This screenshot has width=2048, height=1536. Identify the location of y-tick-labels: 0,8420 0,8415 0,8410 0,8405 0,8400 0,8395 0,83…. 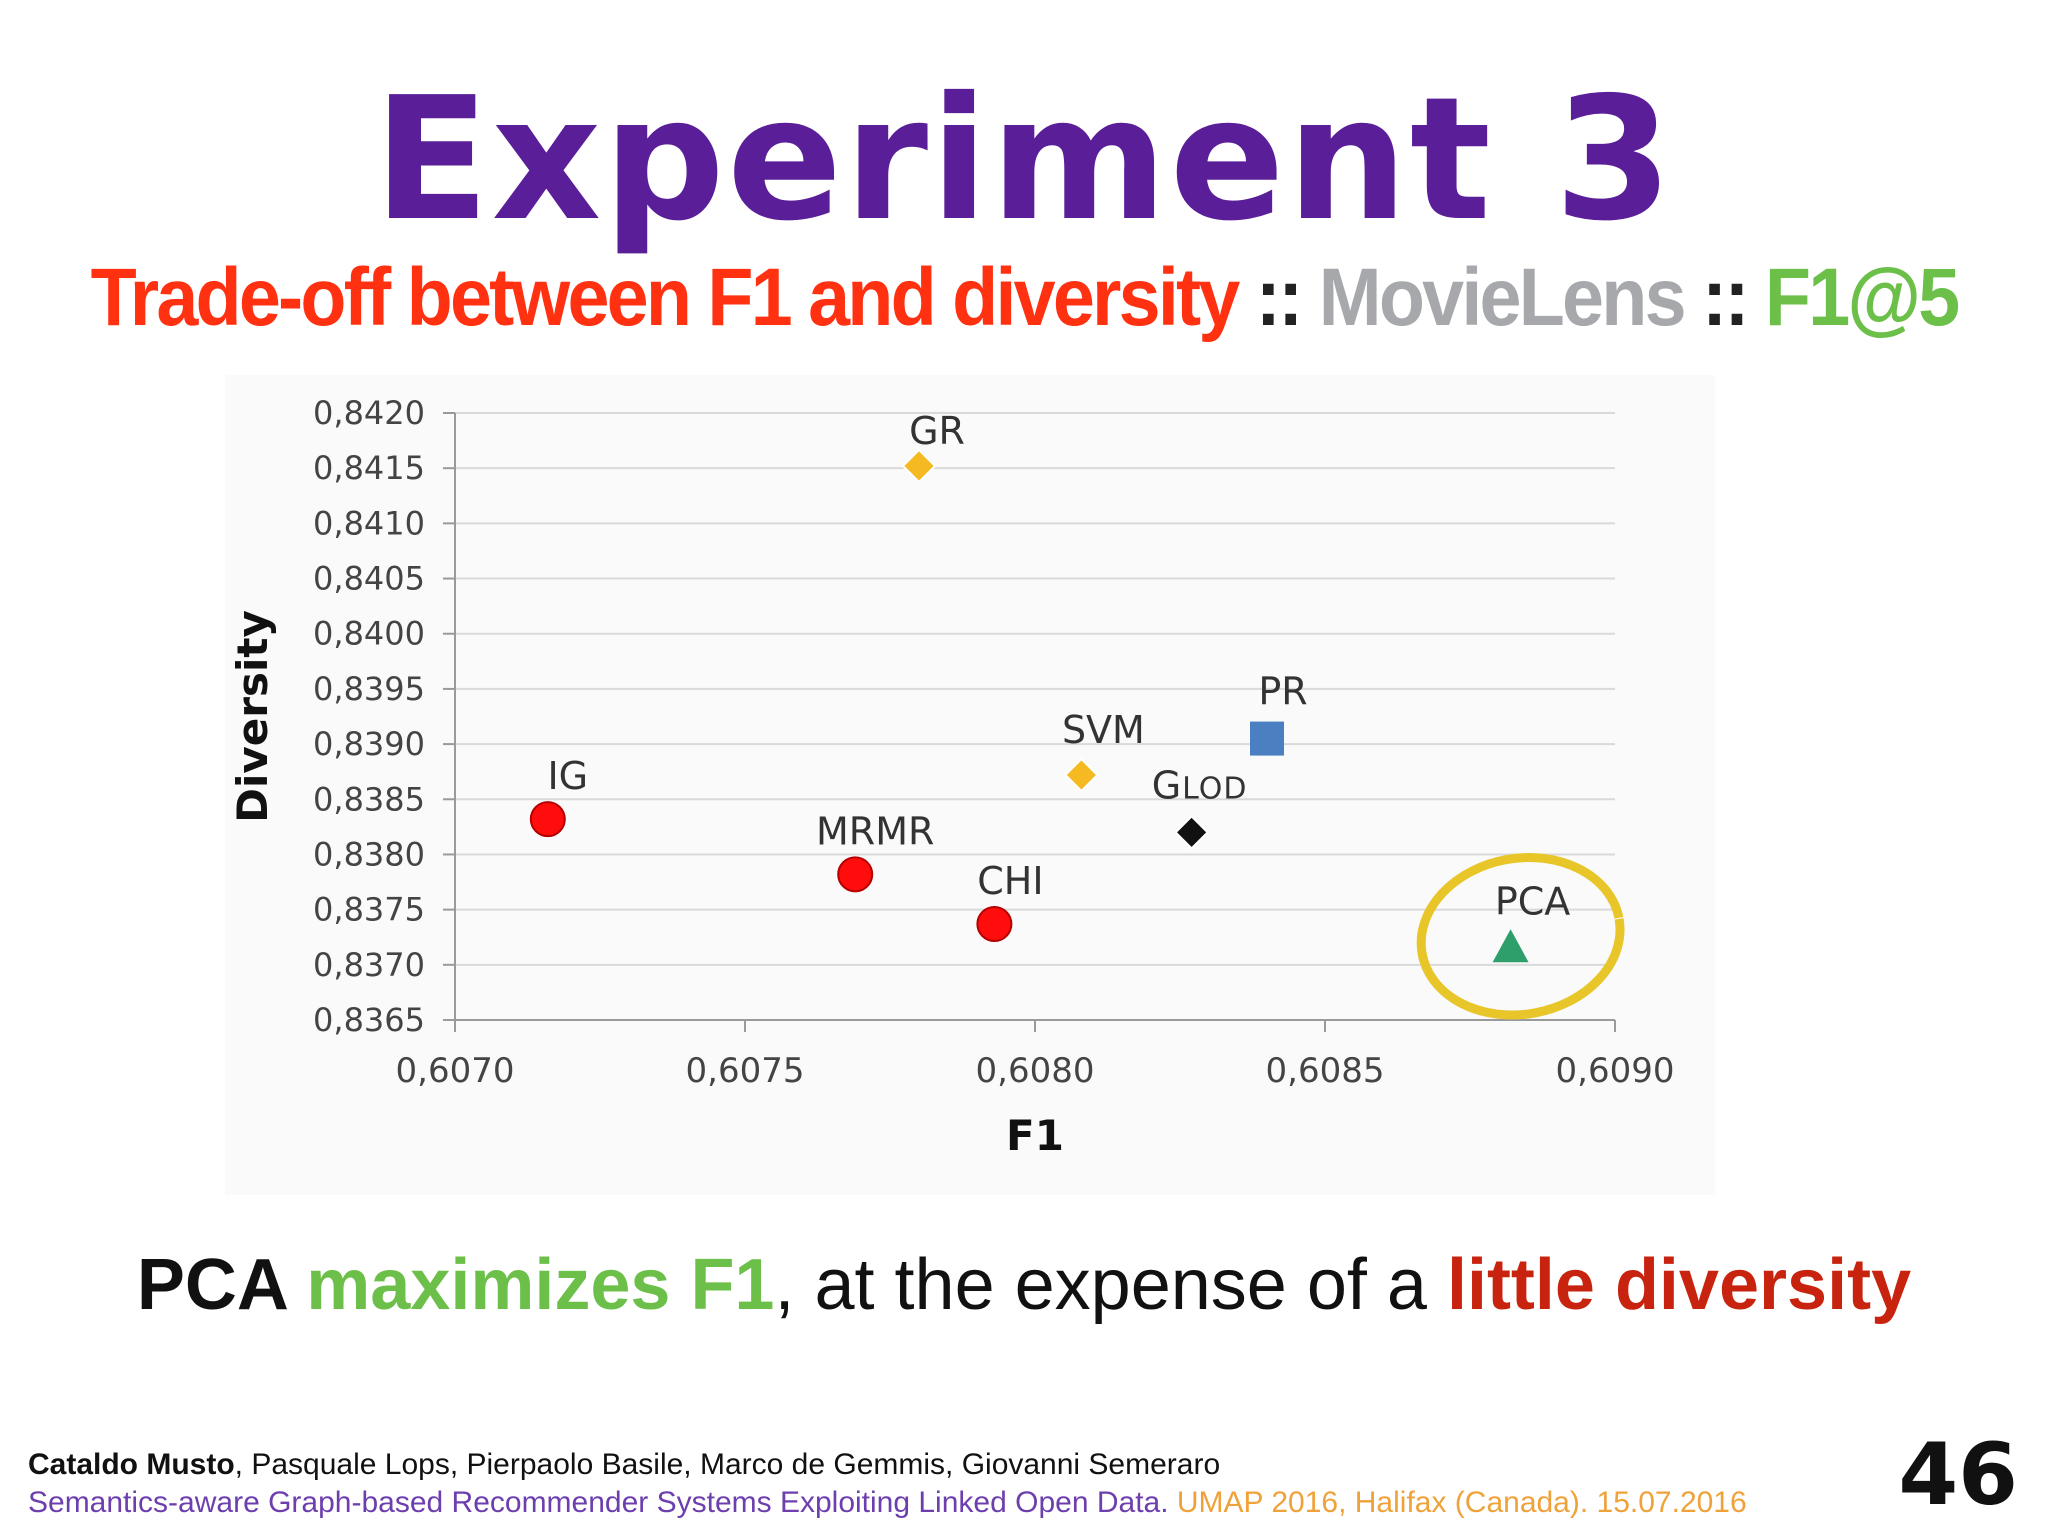
(369, 716).